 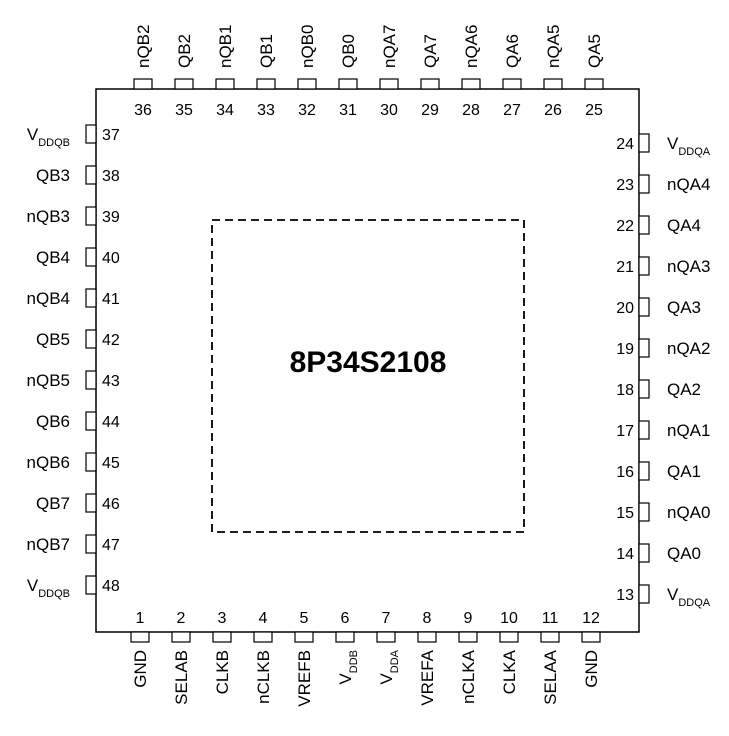 What do you see at coordinates (111, 381) in the screenshot?
I see `pin-number: 43` at bounding box center [111, 381].